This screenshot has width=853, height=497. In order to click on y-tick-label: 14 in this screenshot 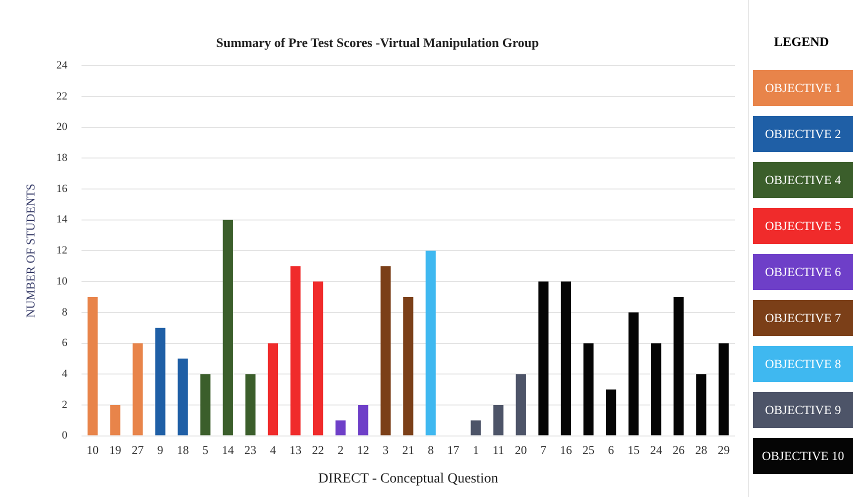, I will do `click(62, 220)`.